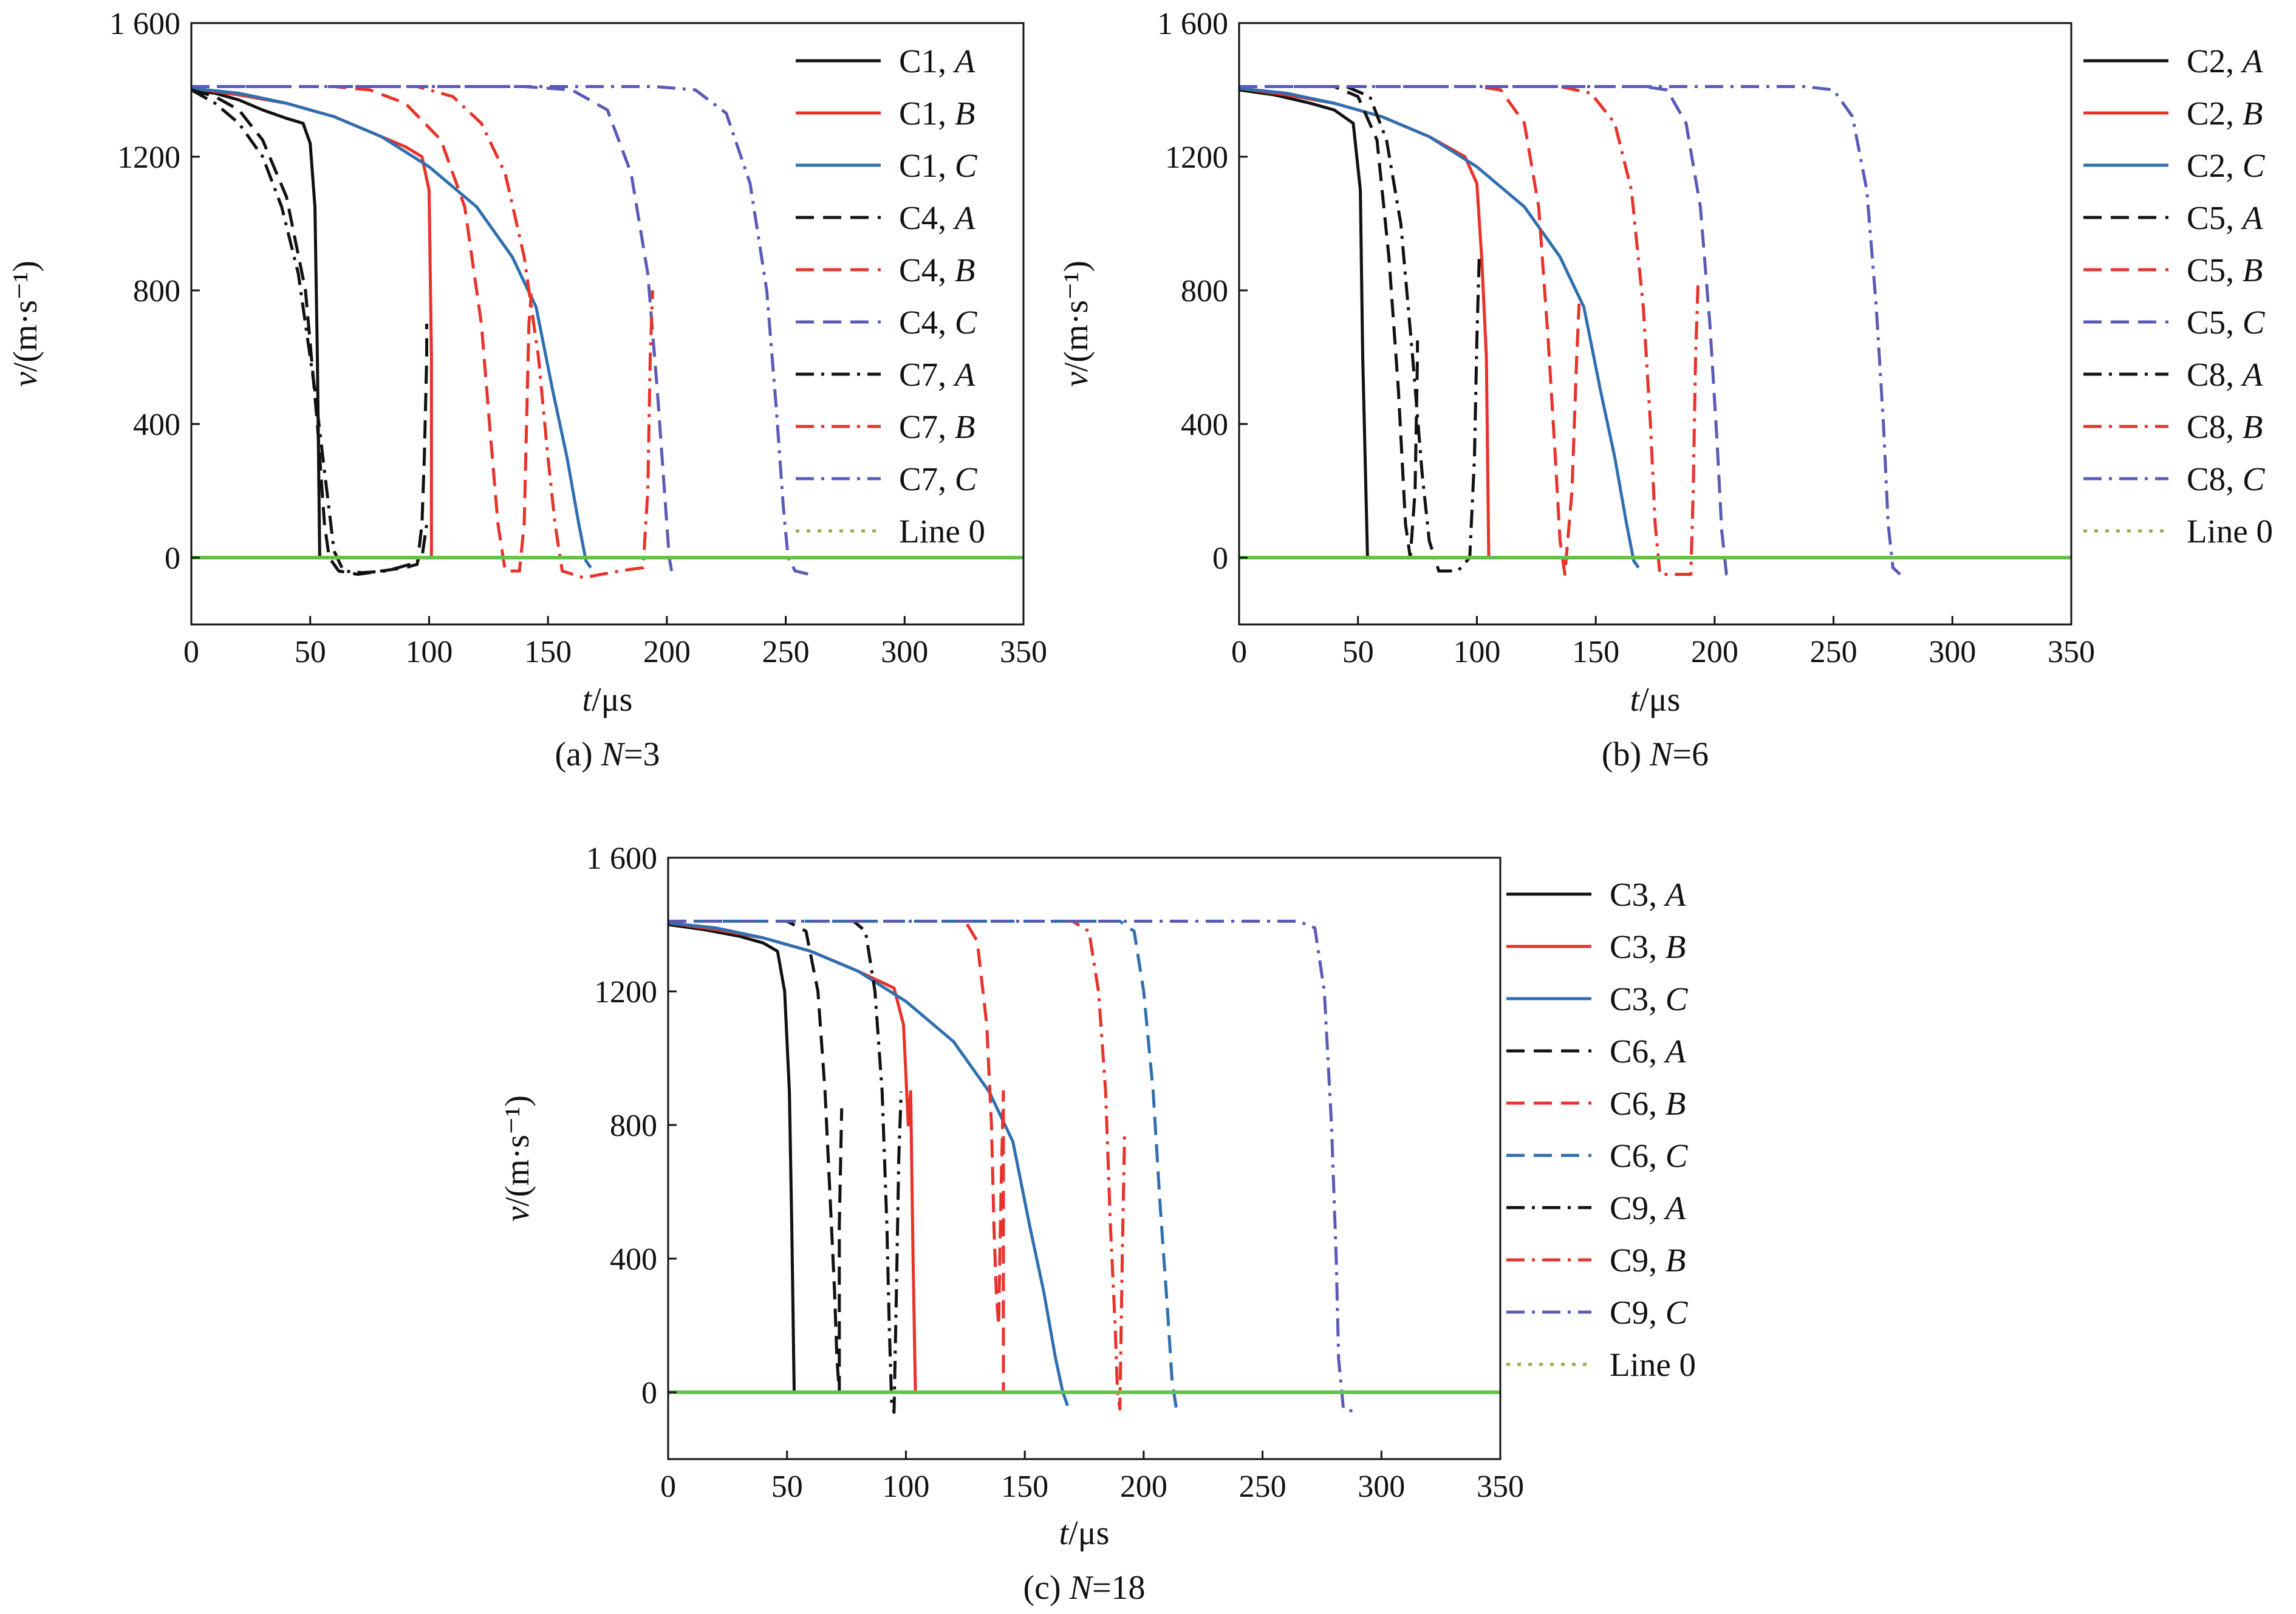 The width and height of the screenshot is (2296, 1614). What do you see at coordinates (732, 1158) in the screenshot?
I see `series-line-c3-a` at bounding box center [732, 1158].